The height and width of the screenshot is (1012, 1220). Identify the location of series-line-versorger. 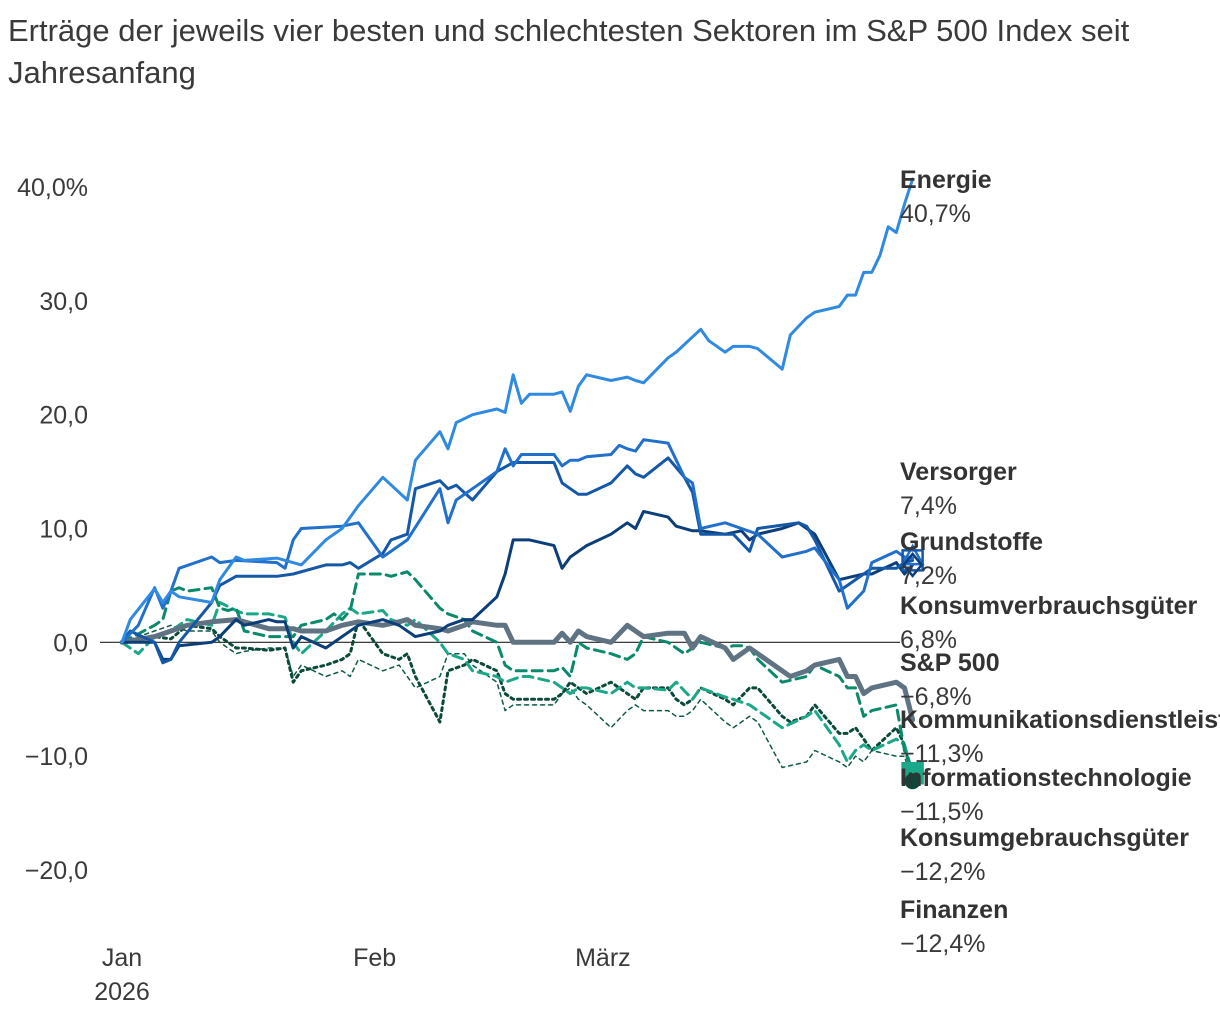
(517, 541).